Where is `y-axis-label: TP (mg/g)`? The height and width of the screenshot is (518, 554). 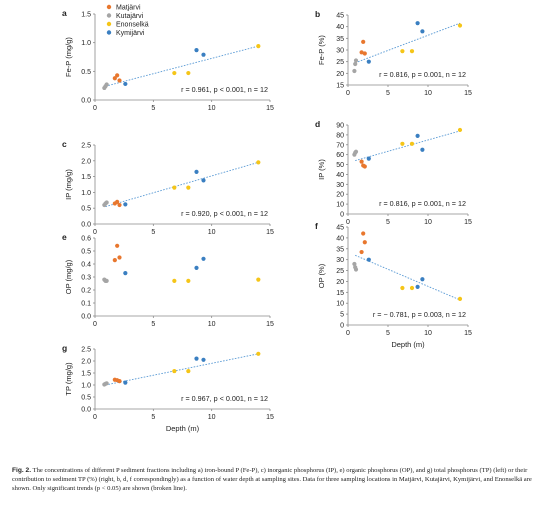
y-axis-label: TP (mg/g) is located at coordinates (68, 379).